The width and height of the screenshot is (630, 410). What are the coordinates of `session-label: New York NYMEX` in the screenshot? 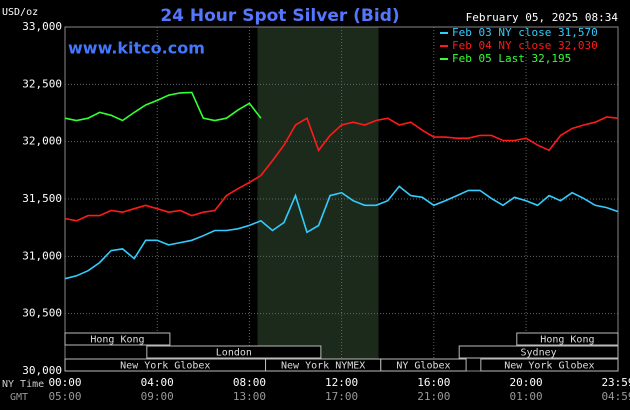 It's located at (323, 366).